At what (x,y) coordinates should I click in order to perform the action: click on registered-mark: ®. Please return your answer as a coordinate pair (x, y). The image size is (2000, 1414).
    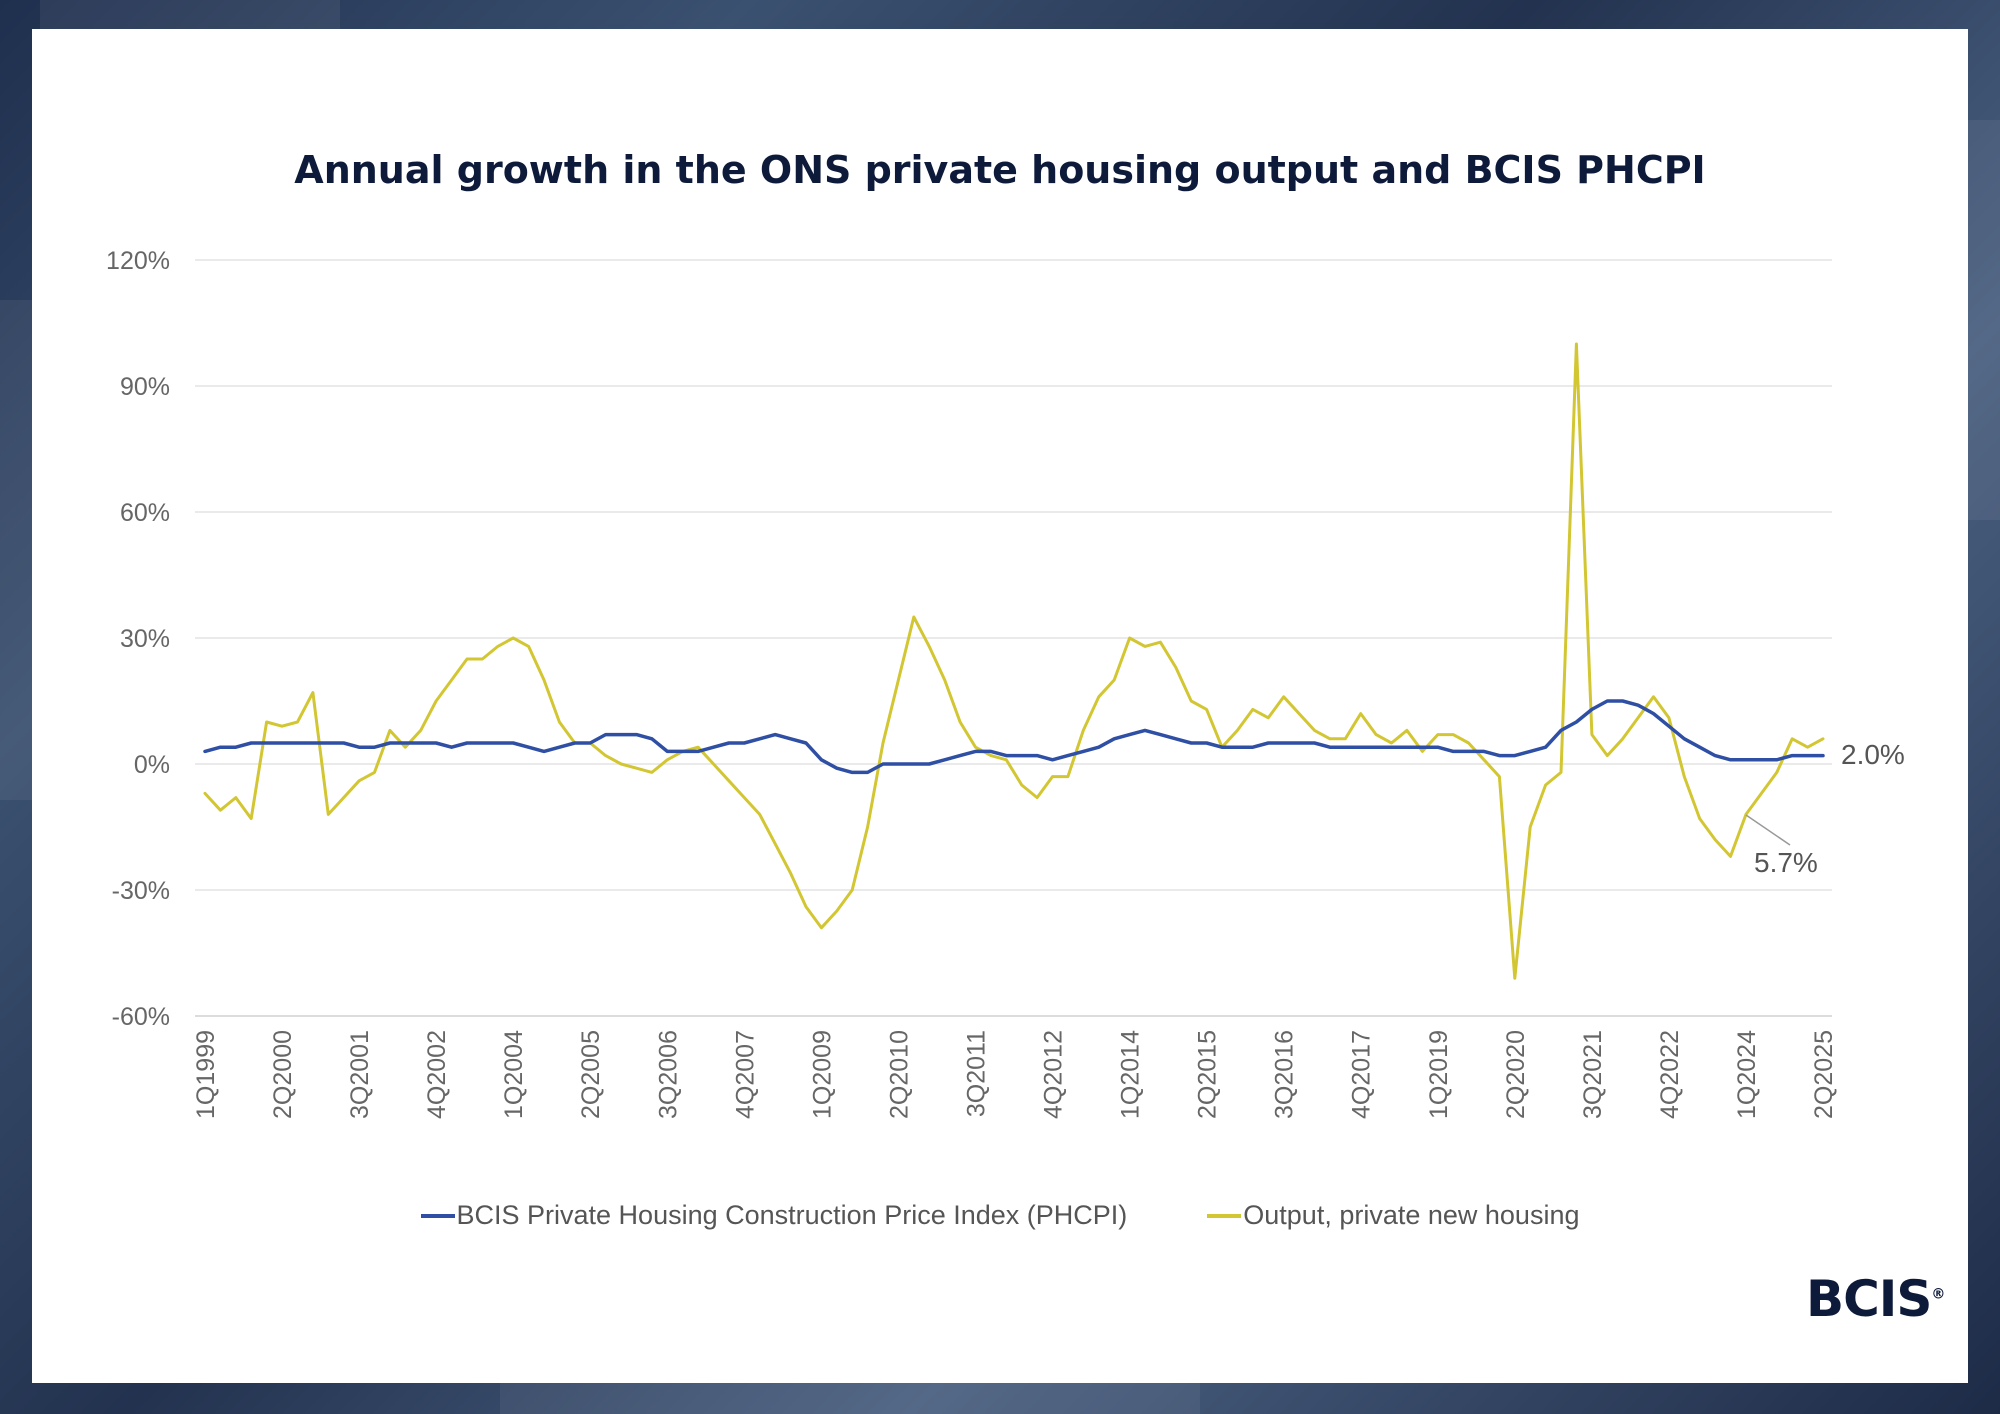
    Looking at the image, I should click on (1938, 1294).